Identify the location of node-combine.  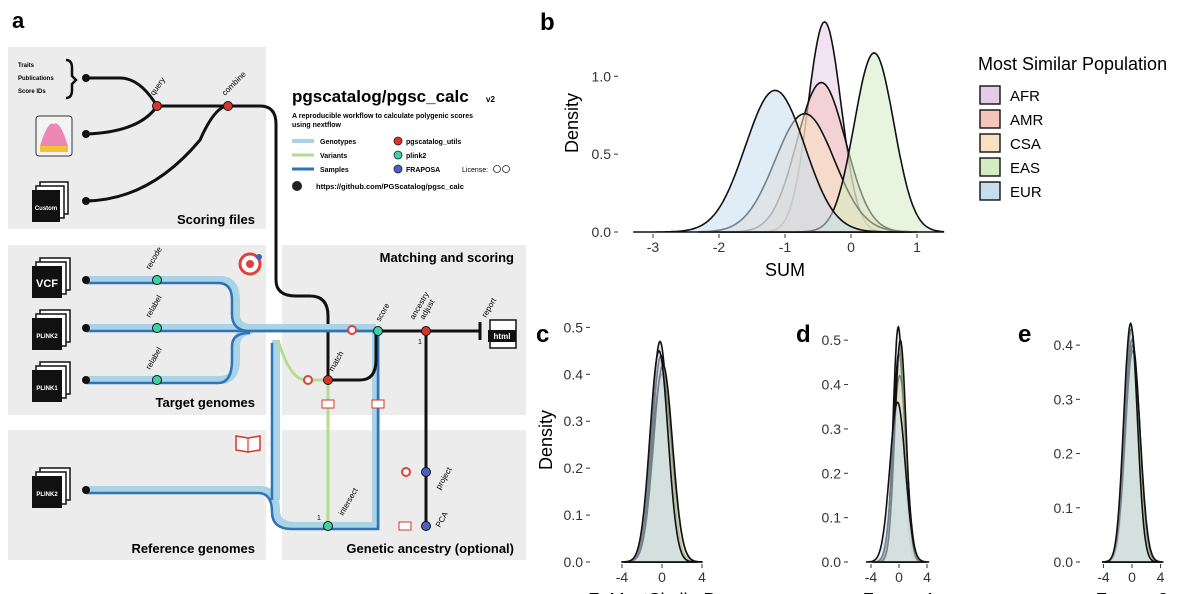
(228, 106).